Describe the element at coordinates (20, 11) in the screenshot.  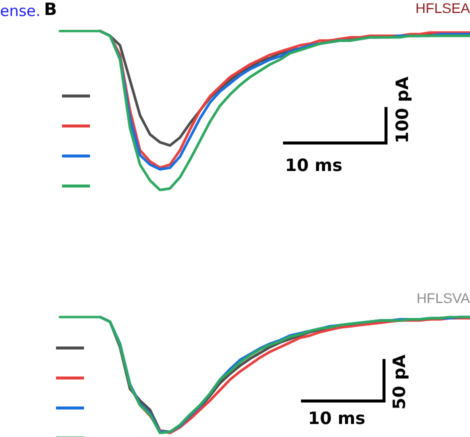
I see `text: ense.` at that location.